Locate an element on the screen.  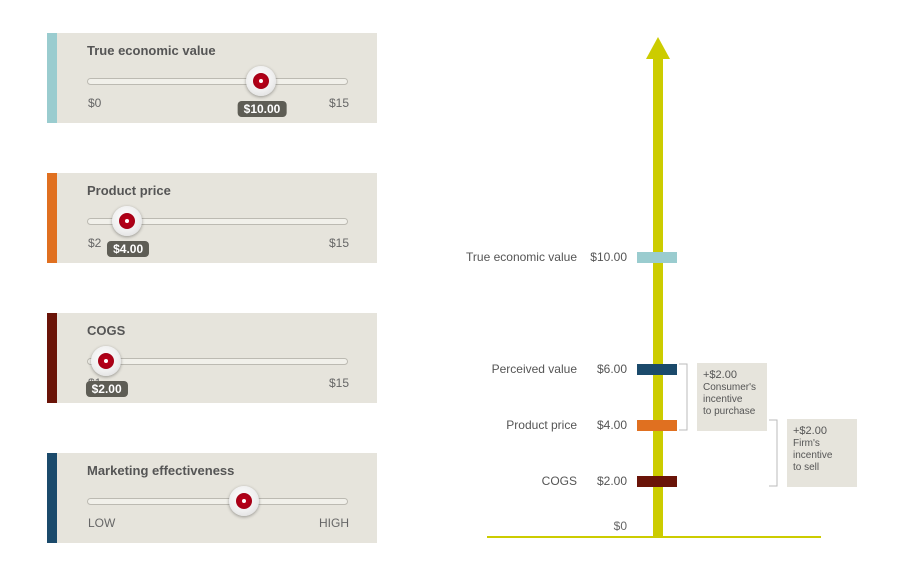
slider-value-badge: $10.00 is located at coordinates (262, 109).